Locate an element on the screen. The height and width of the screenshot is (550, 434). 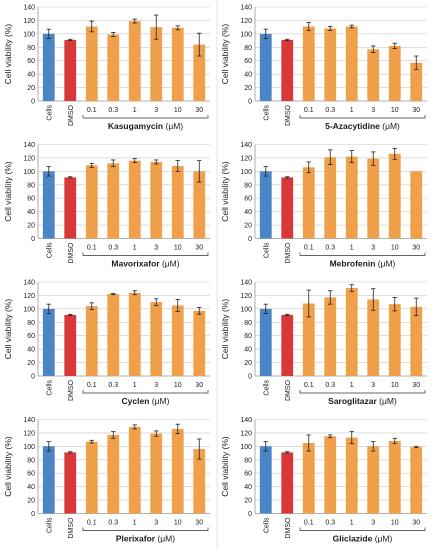
drug-name: Saroglitazar is located at coordinates (352, 401).